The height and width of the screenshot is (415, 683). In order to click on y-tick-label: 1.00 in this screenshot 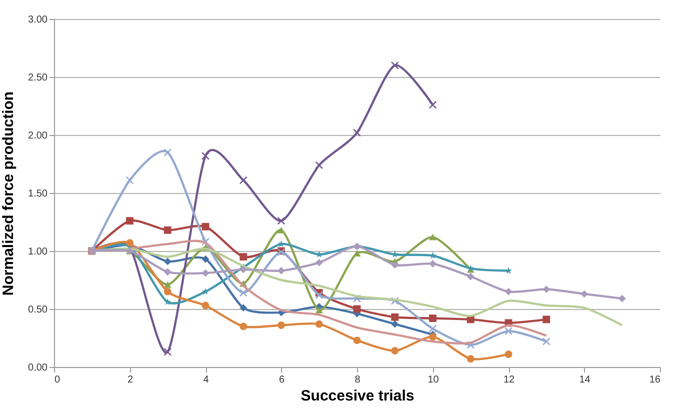, I will do `click(38, 252)`.